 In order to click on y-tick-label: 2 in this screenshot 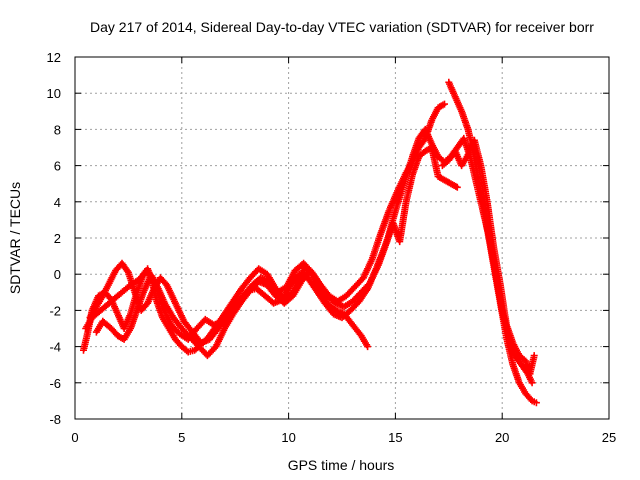, I will do `click(57, 238)`.